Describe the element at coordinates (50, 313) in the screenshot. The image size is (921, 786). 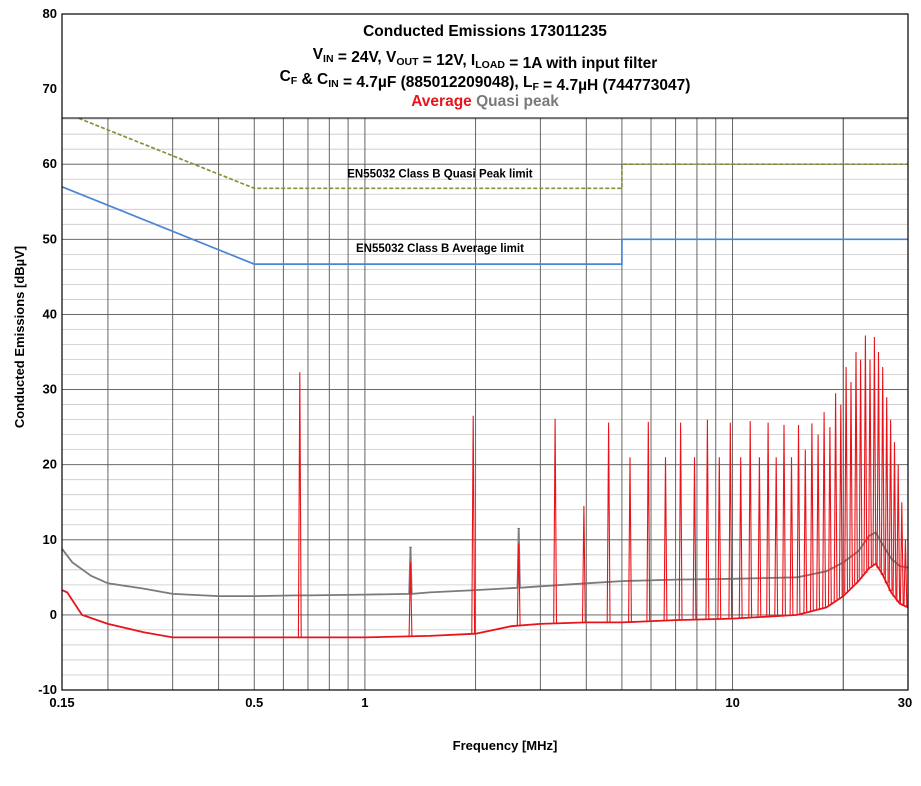
I see `y-tick-label: 40` at that location.